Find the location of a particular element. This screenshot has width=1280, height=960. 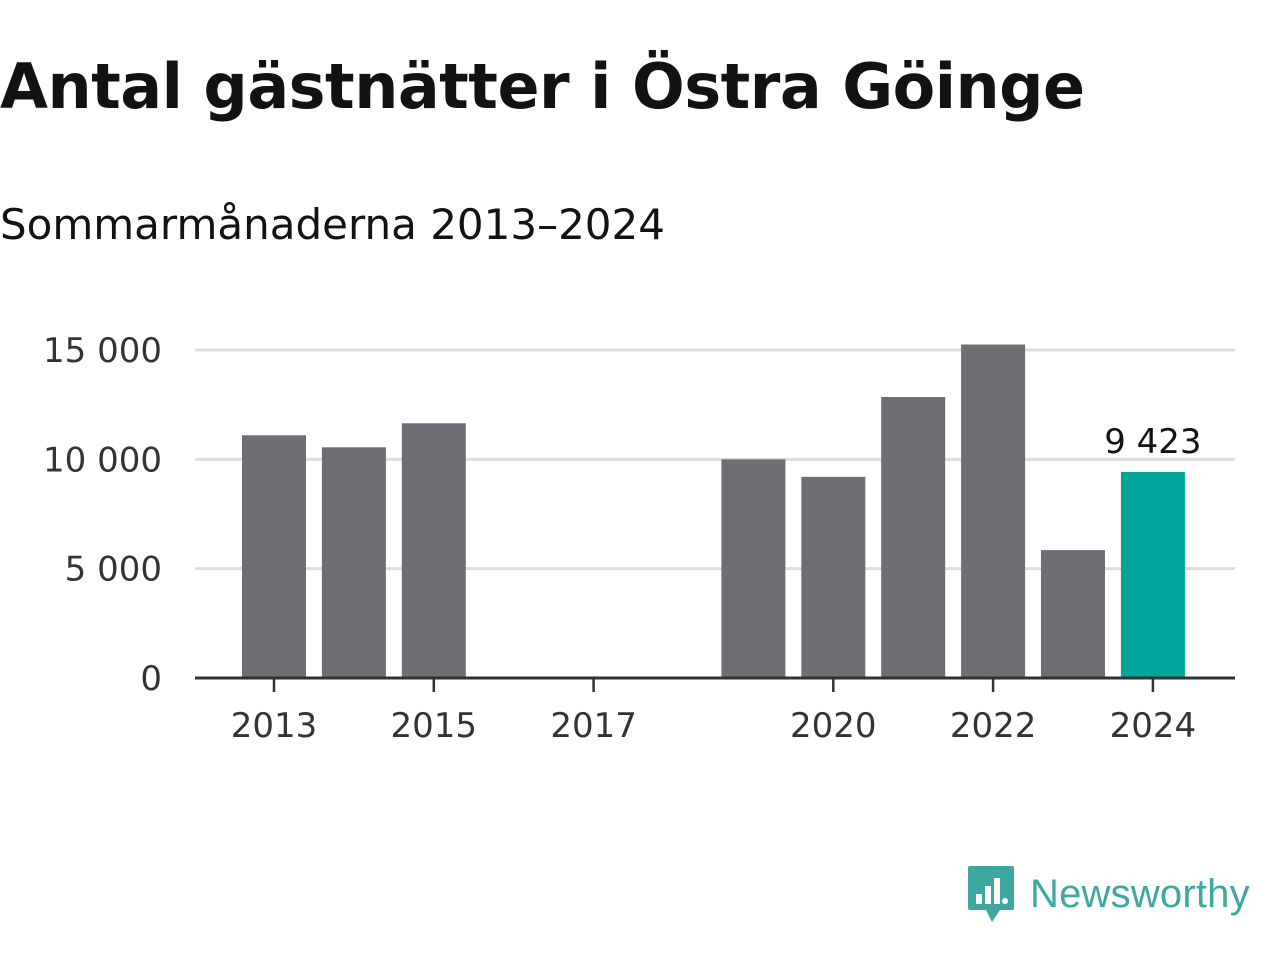

y-axis-ticks: 0 5 000 10 000 15 000 is located at coordinates (102, 515).